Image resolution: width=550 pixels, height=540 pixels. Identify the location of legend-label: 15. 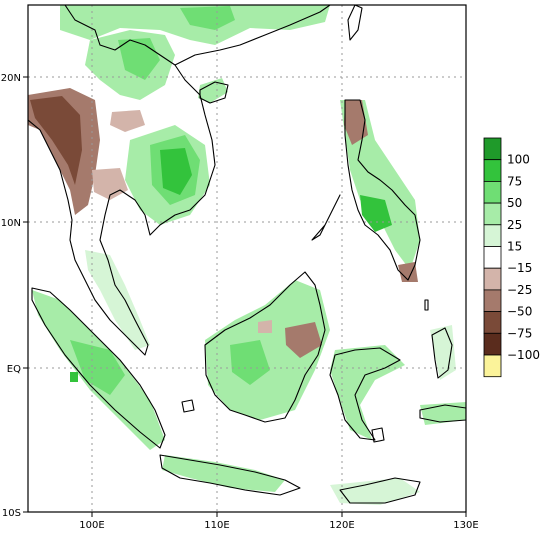
(514, 247).